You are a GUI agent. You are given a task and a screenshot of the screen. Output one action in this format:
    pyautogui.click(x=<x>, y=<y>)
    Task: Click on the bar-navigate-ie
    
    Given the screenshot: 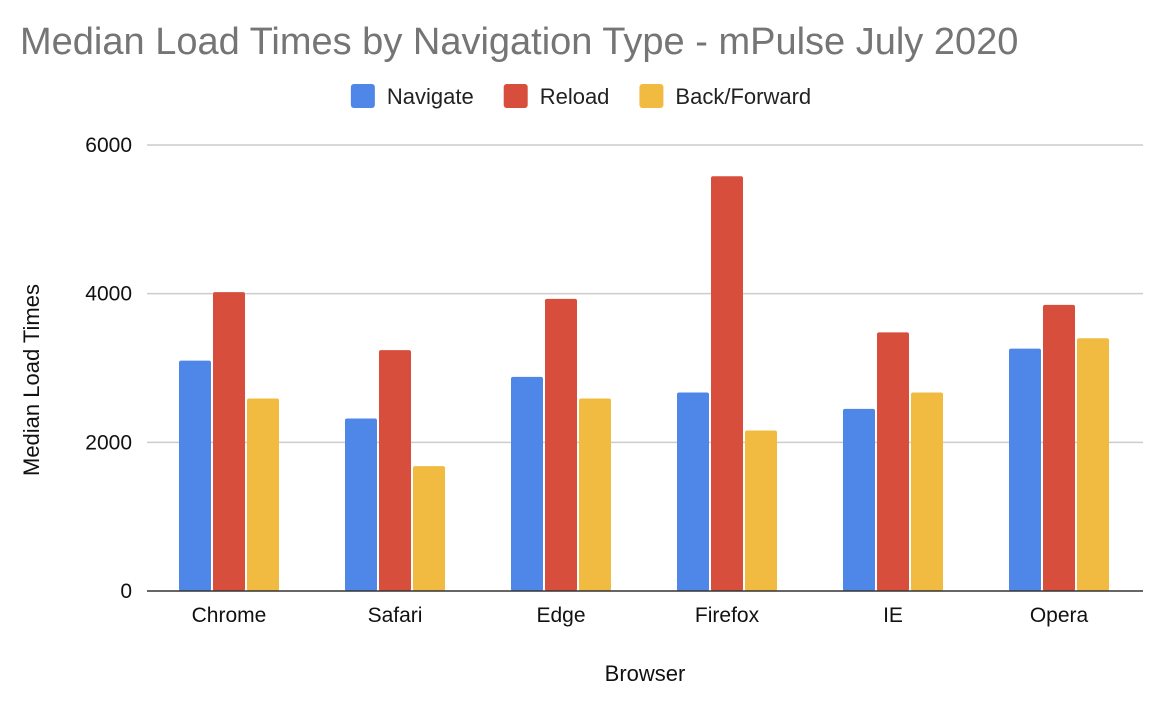 What is the action you would take?
    pyautogui.click(x=859, y=499)
    